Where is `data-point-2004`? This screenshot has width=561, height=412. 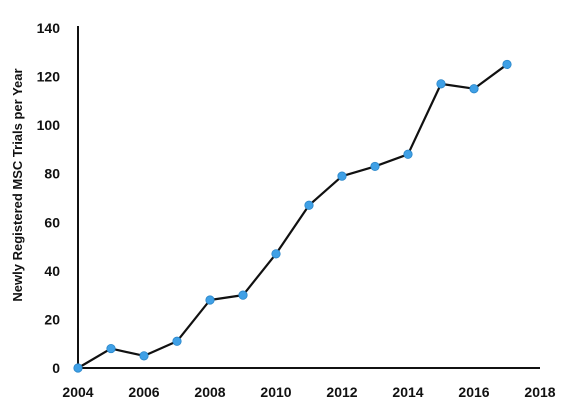 data-point-2004 is located at coordinates (78, 368).